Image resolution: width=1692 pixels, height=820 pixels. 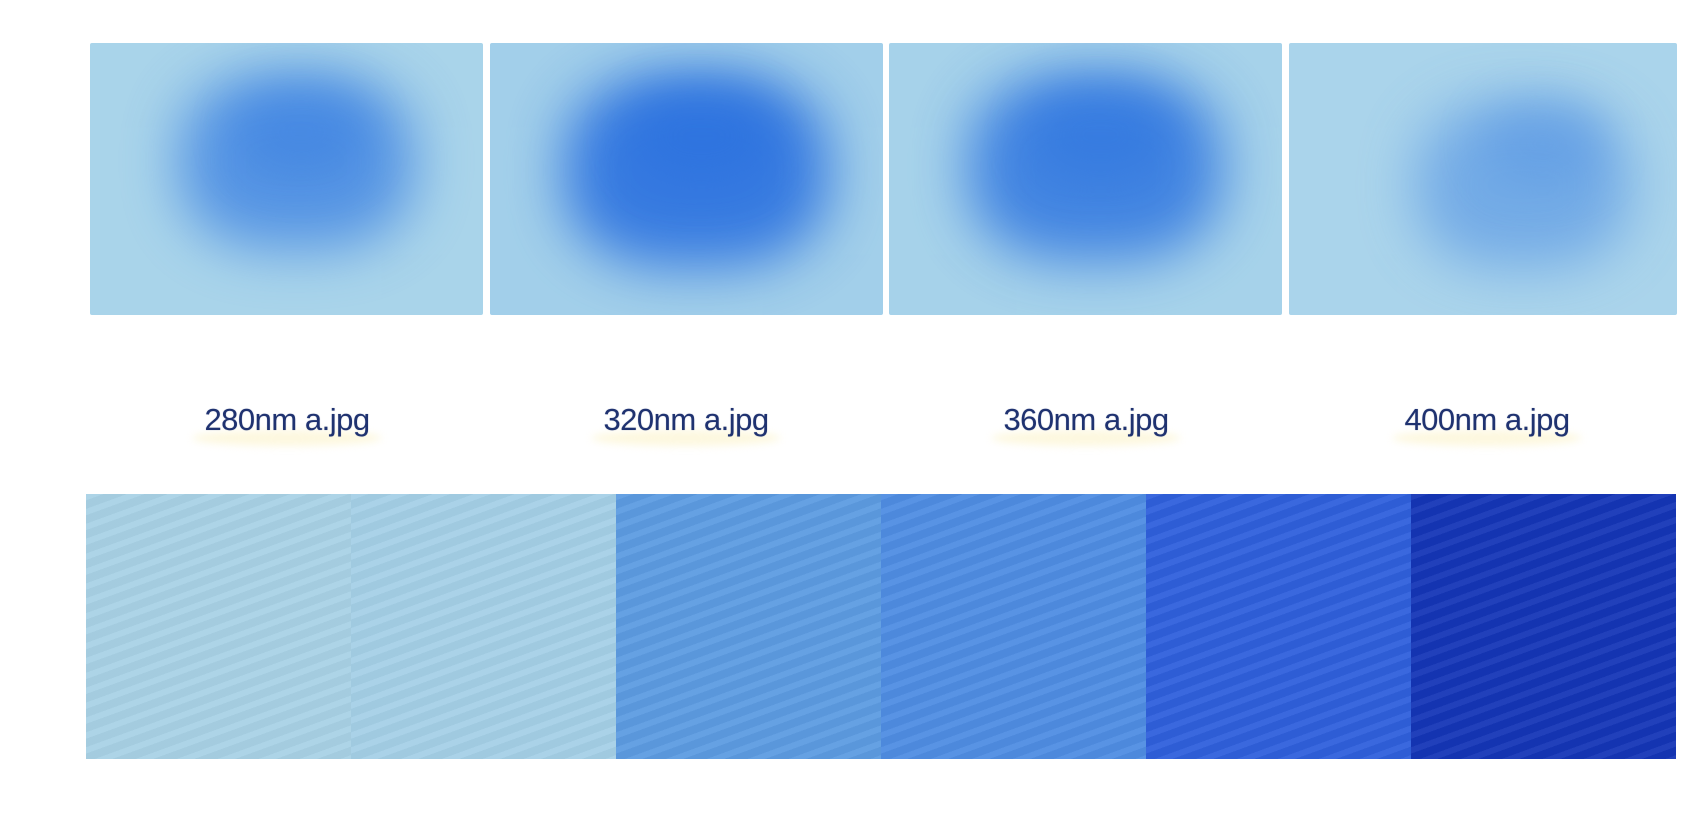 I want to click on sample-caption: 360nm a.jpg, so click(x=1086, y=419).